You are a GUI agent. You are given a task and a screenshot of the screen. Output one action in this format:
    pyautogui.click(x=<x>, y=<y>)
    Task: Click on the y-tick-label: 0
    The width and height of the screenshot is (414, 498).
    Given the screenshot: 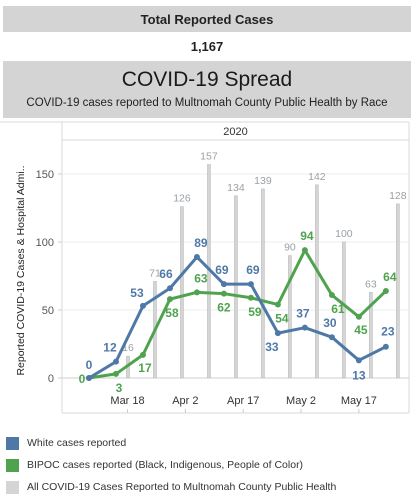 What is the action you would take?
    pyautogui.click(x=51, y=379)
    